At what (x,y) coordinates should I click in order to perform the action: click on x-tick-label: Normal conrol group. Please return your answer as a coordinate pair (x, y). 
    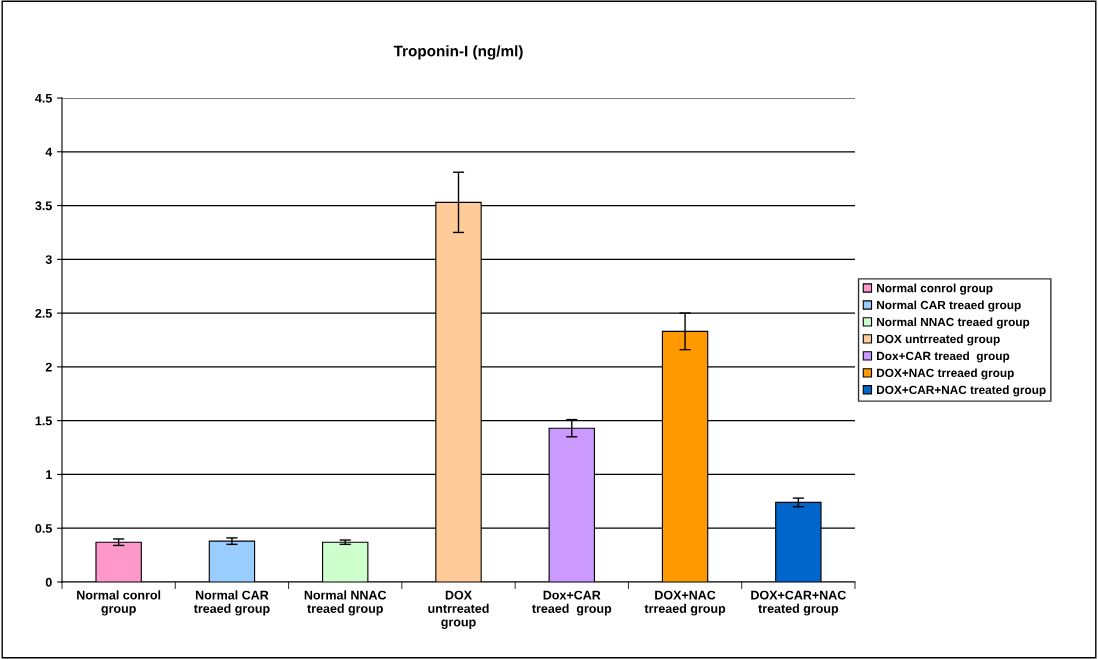
    Looking at the image, I should click on (119, 603).